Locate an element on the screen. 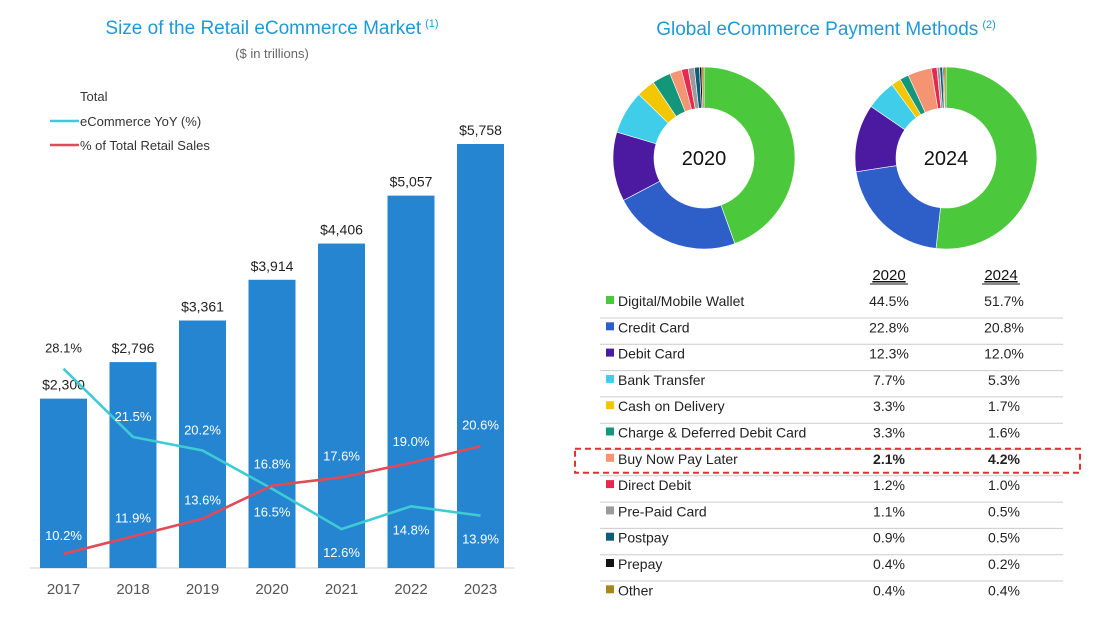 The image size is (1113, 622). bar-value-label: $5,758 is located at coordinates (480, 130).